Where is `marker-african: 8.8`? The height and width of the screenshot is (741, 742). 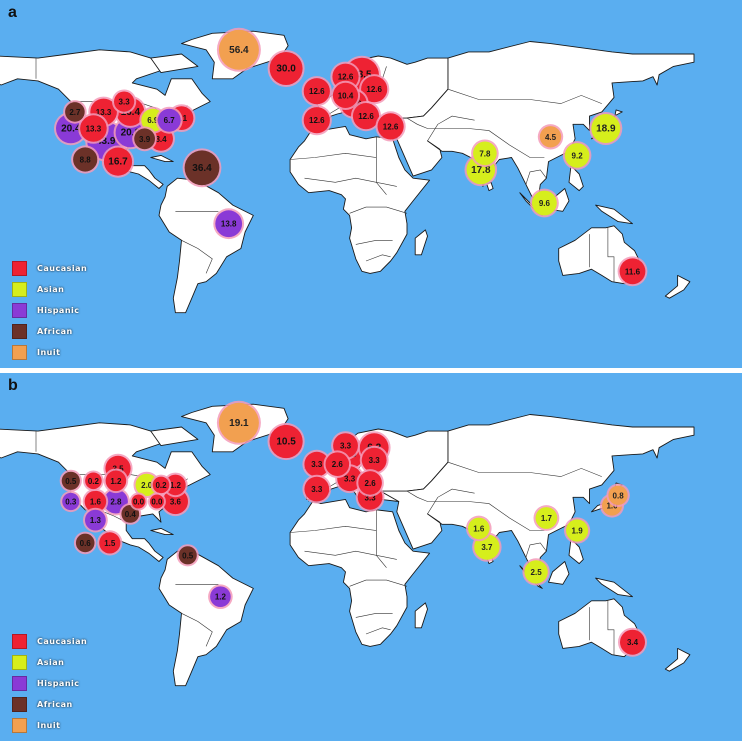
marker-african: 8.8 is located at coordinates (85, 159).